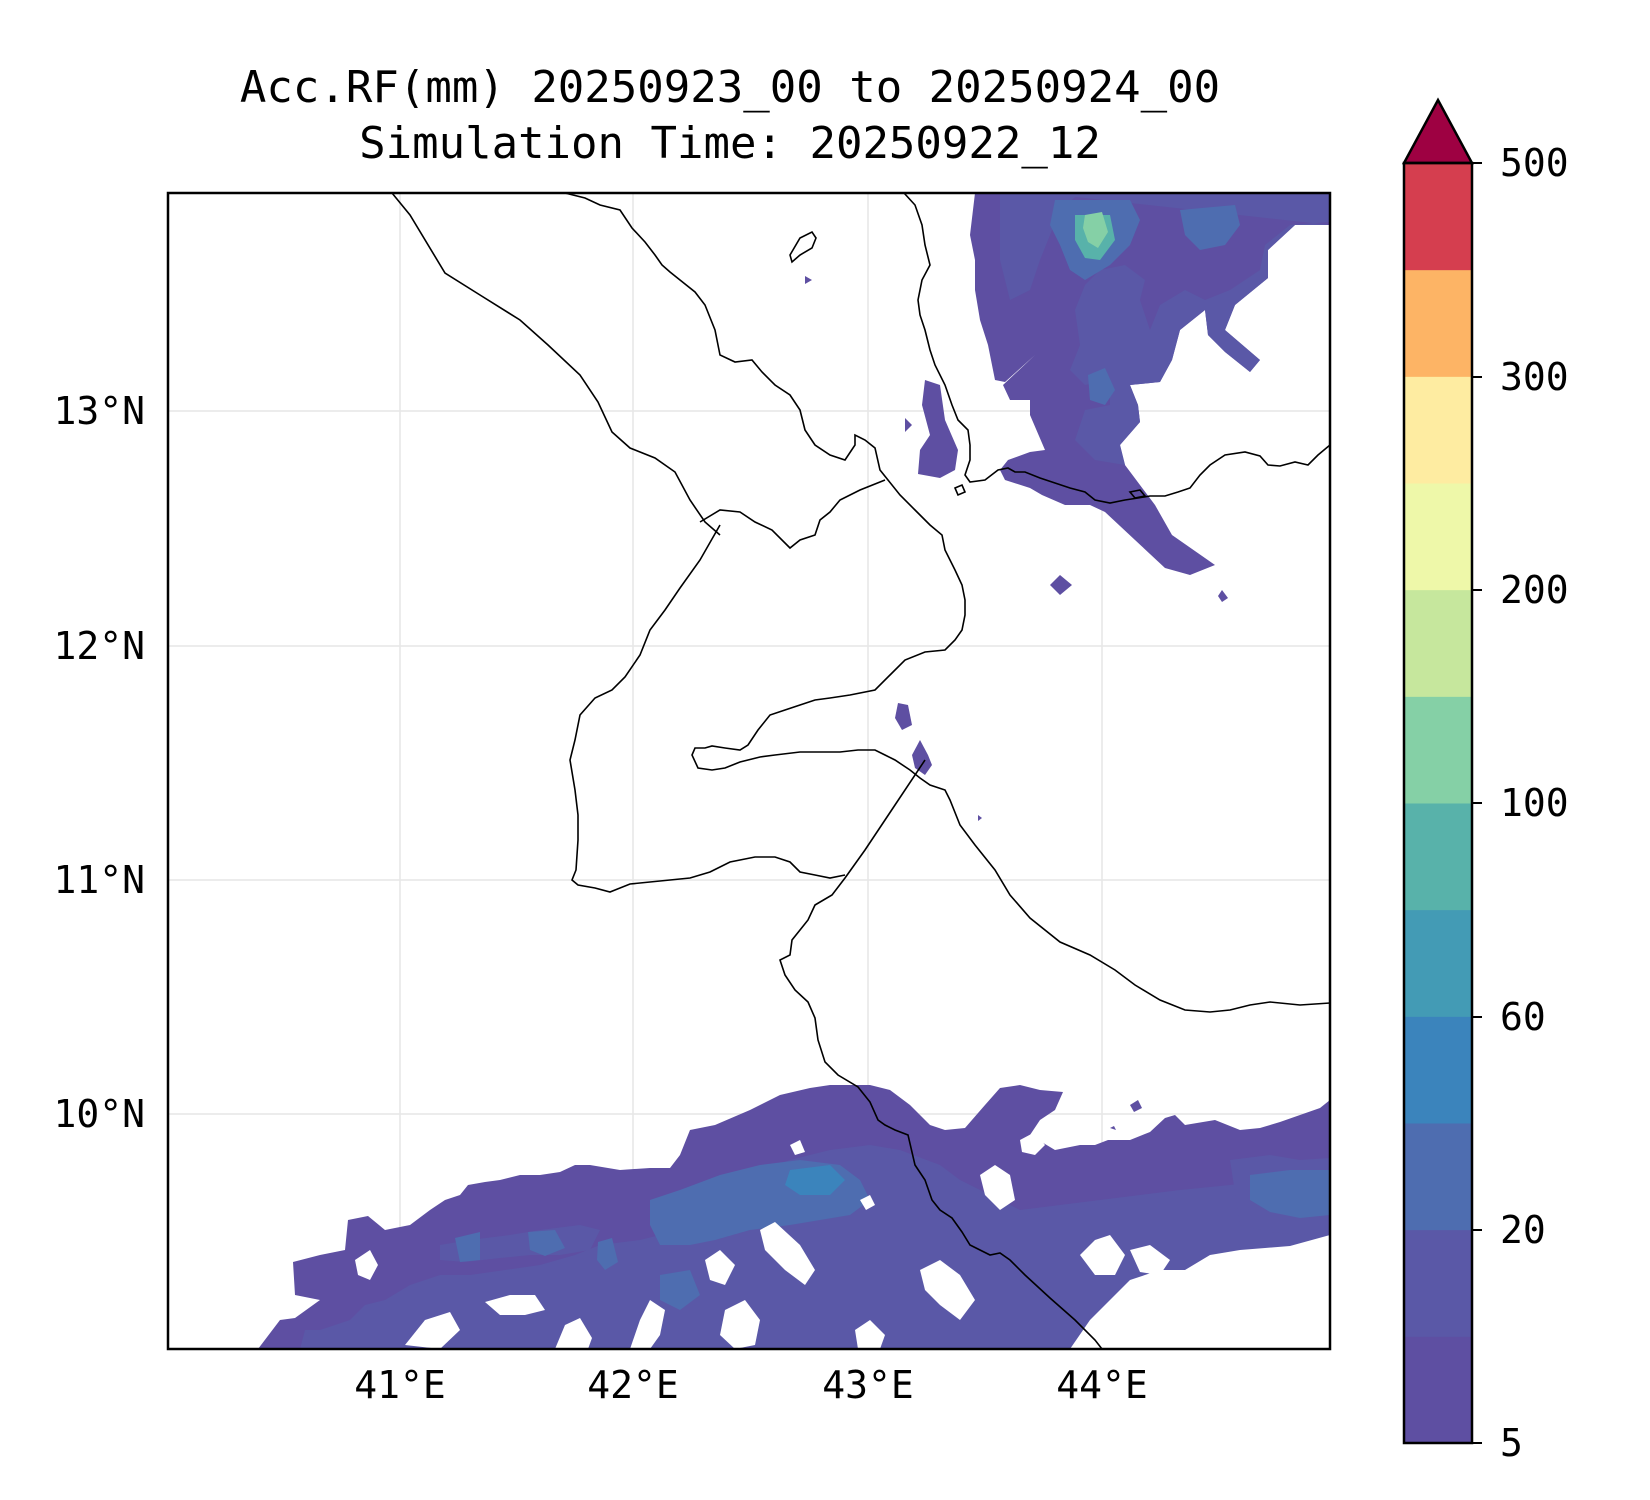  What do you see at coordinates (1485, 781) in the screenshot?
I see `colorbar: 5 20 60 100 200 300 500` at bounding box center [1485, 781].